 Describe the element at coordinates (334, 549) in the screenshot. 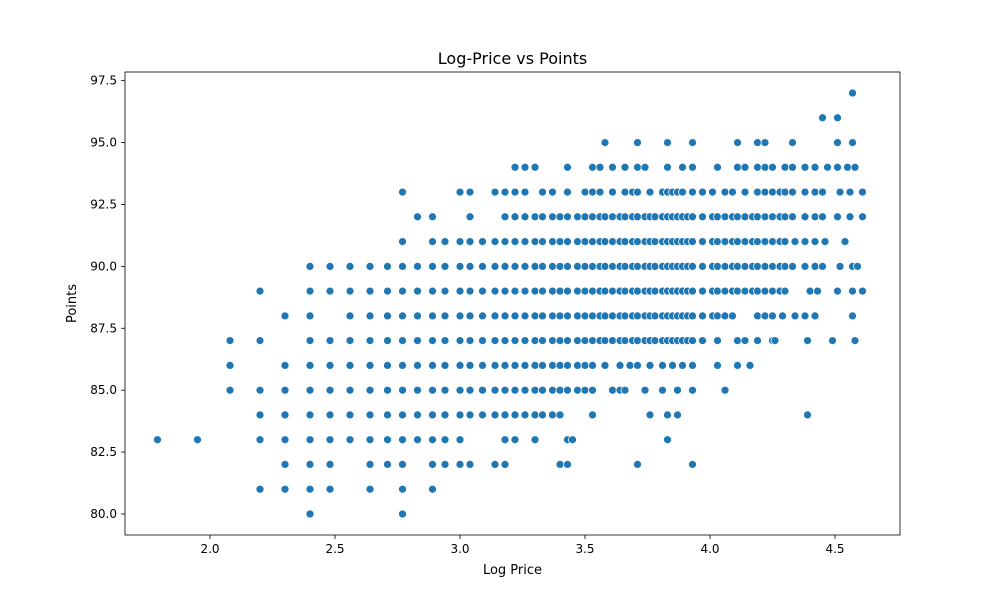

I see `x-tick-label: 2.5` at that location.